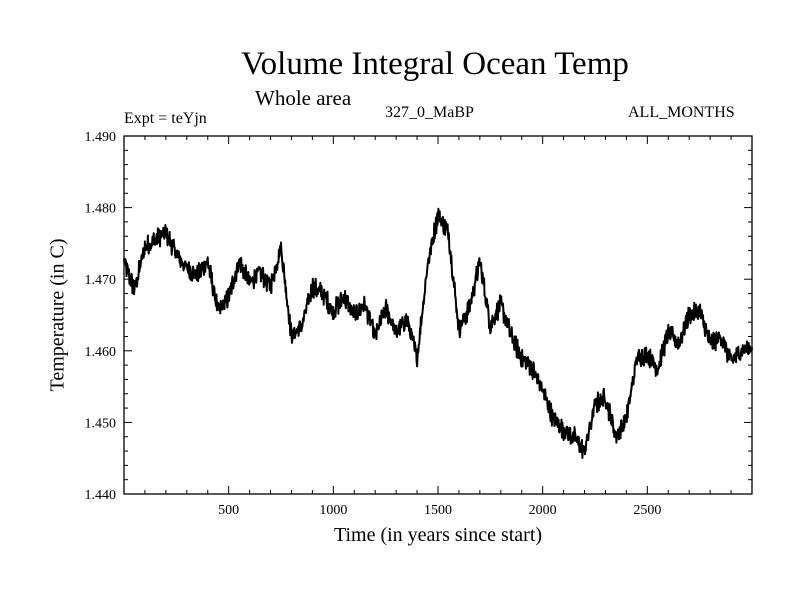 Image resolution: width=800 pixels, height=600 pixels. What do you see at coordinates (101, 423) in the screenshot?
I see `y-tick-label: 1.450` at bounding box center [101, 423].